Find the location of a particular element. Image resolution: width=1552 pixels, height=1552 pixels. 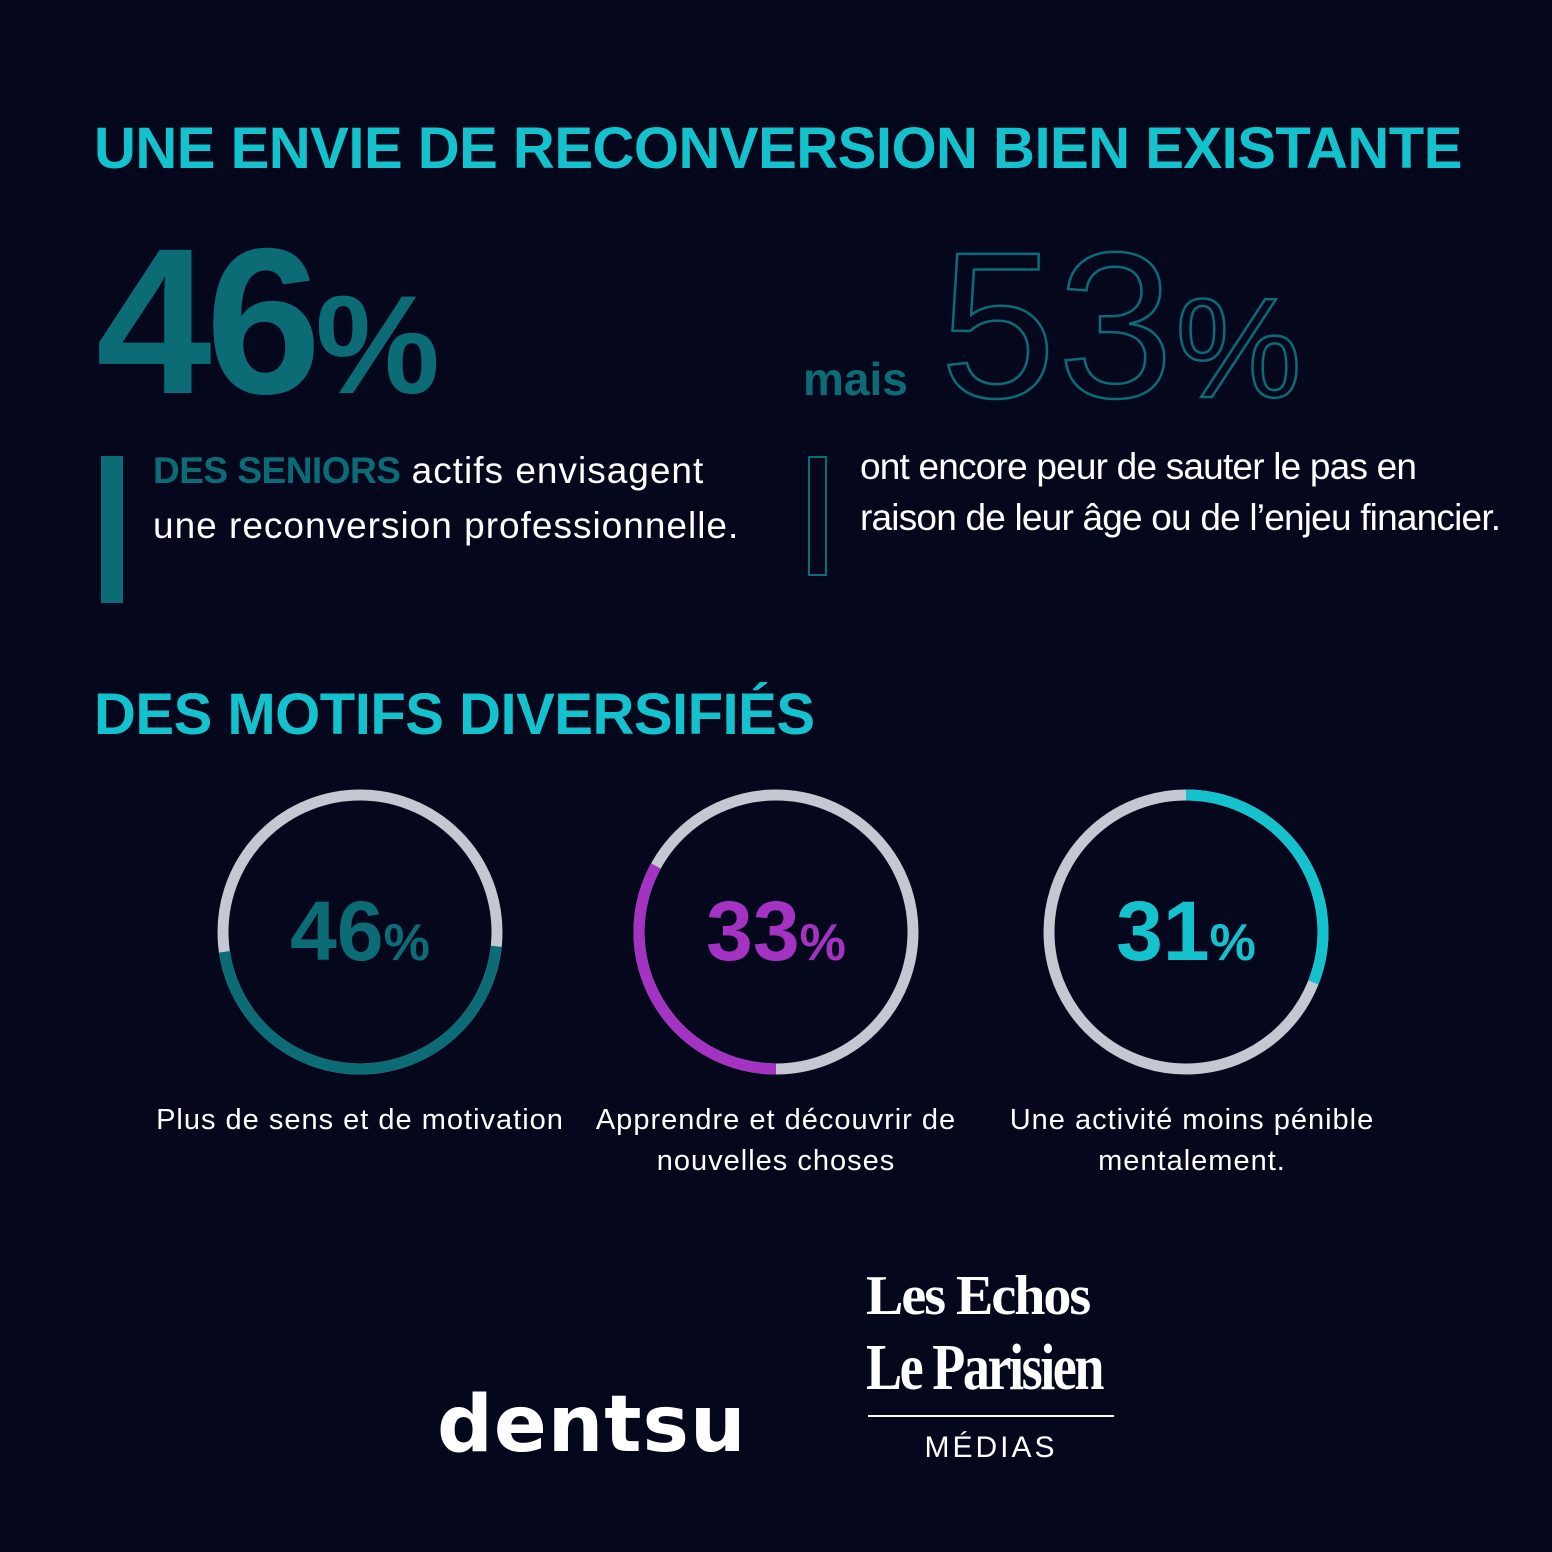

le-parisien-logo: Le Parisien is located at coordinates (985, 1367).